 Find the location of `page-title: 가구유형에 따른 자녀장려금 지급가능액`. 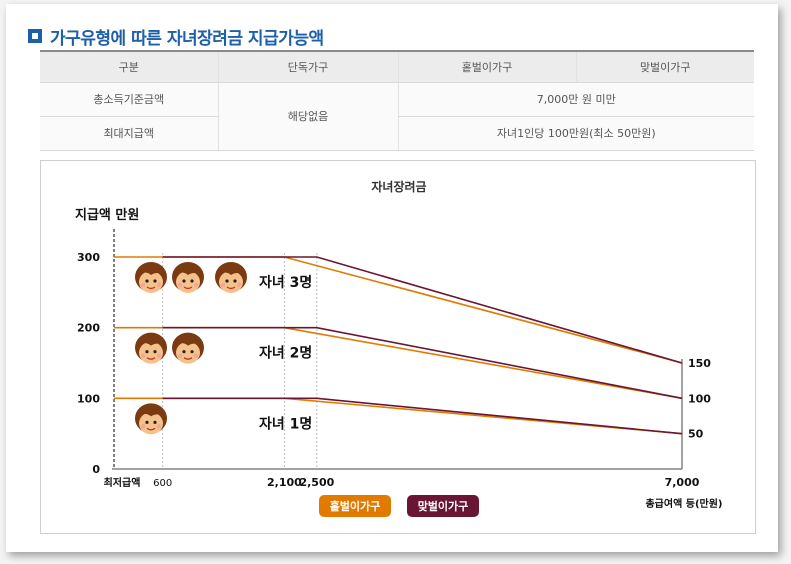

page-title: 가구유형에 따른 자녀장려금 지급가능액 is located at coordinates (187, 38).